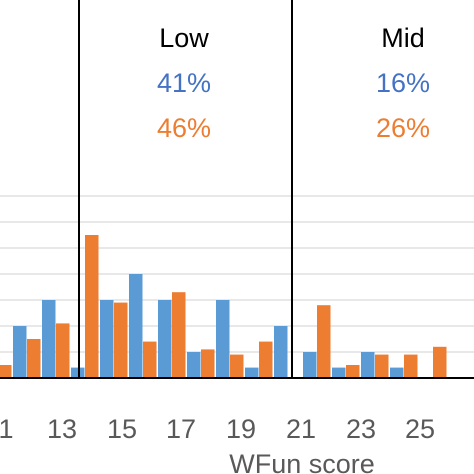  I want to click on x-tick-label: 21, so click(301, 429).